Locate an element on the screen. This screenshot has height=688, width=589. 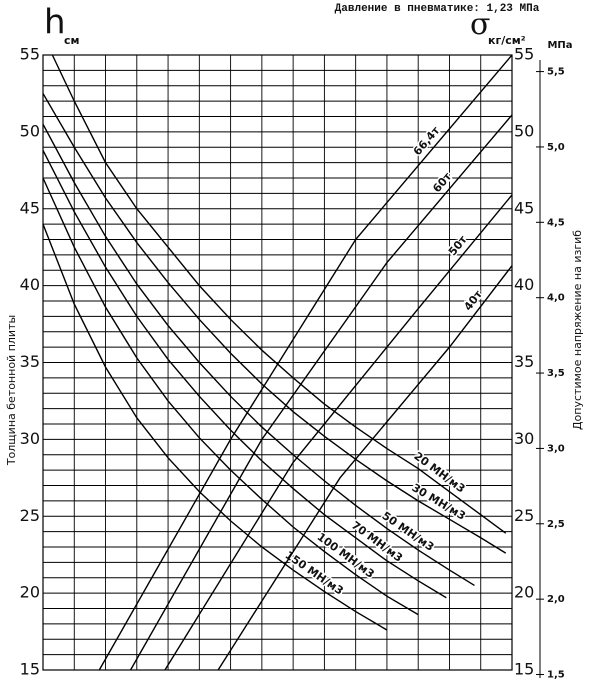
chart-title: Давление в пневматике: 1,23 МПа is located at coordinates (437, 9).